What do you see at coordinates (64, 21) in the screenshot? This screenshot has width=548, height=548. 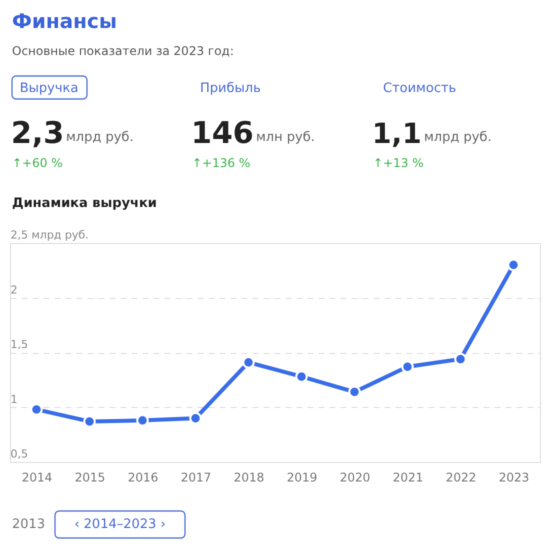 I see `chart-title: Финансы` at bounding box center [64, 21].